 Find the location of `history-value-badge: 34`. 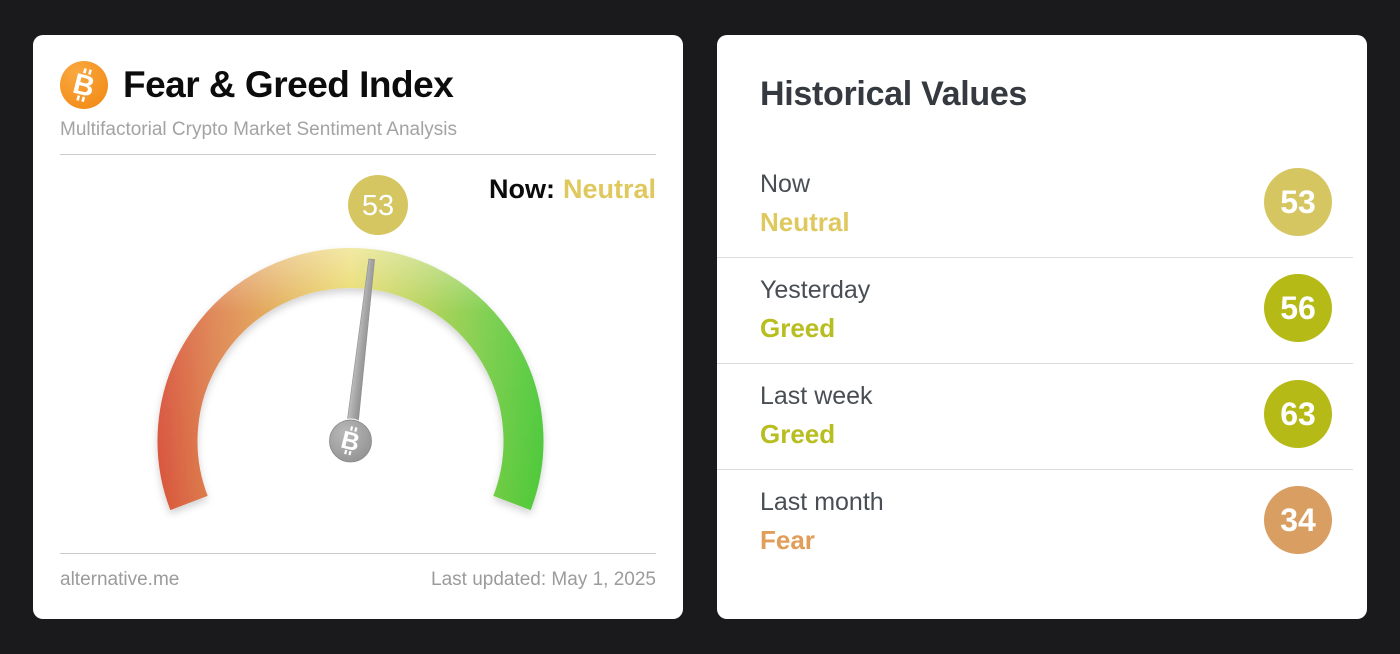

history-value-badge: 34 is located at coordinates (1298, 520).